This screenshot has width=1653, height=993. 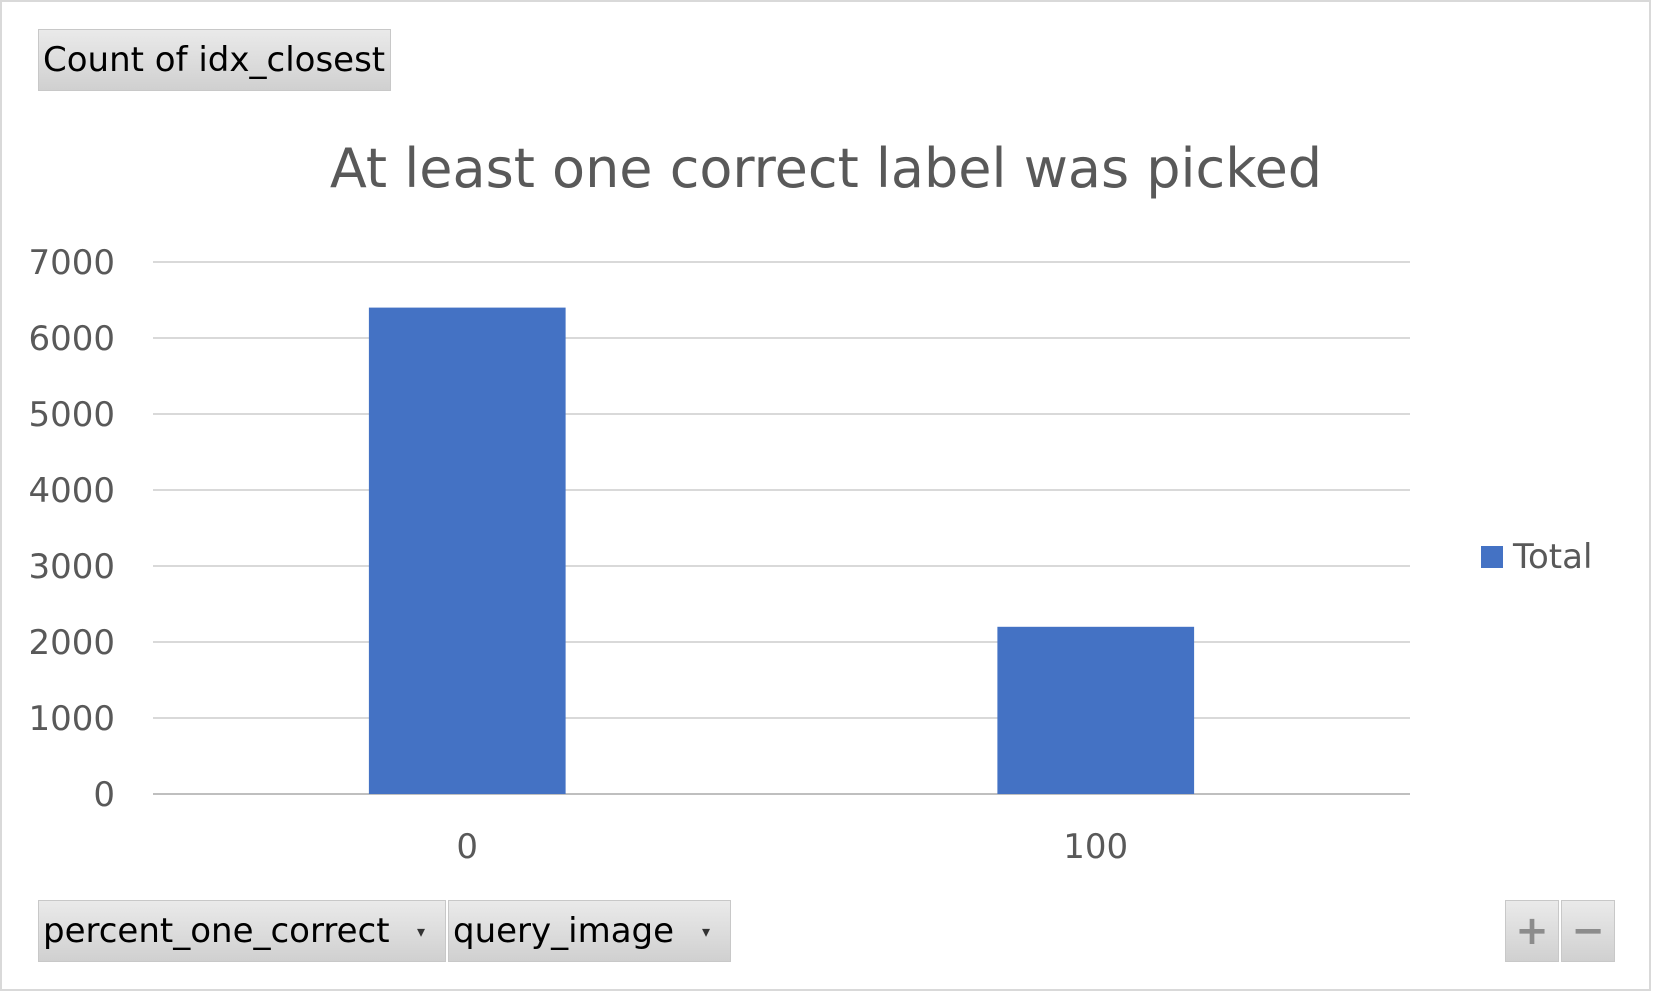 I want to click on y-tick-label: 3000, so click(x=71, y=567).